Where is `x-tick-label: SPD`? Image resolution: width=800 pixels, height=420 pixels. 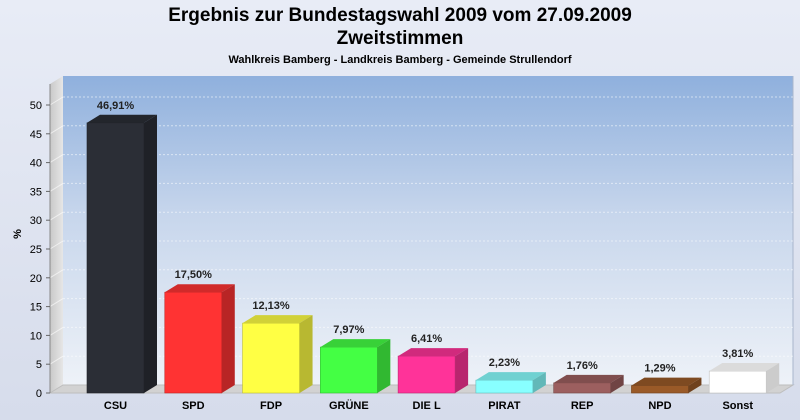
x-tick-label: SPD is located at coordinates (193, 406).